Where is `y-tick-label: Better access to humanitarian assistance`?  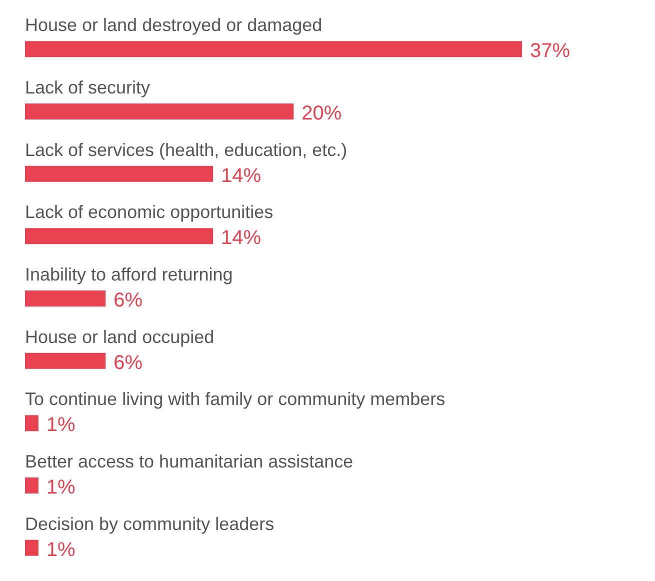 y-tick-label: Better access to humanitarian assistance is located at coordinates (189, 462).